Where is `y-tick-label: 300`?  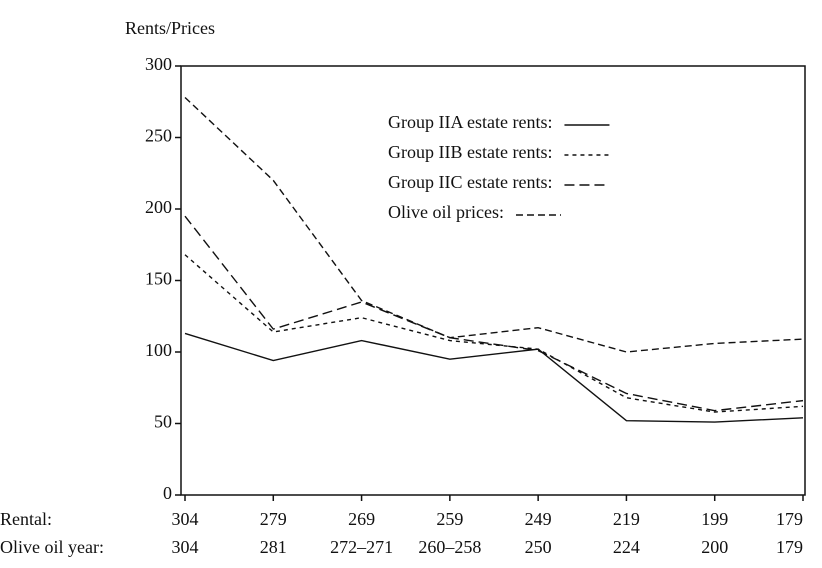 y-tick-label: 300 is located at coordinates (158, 64).